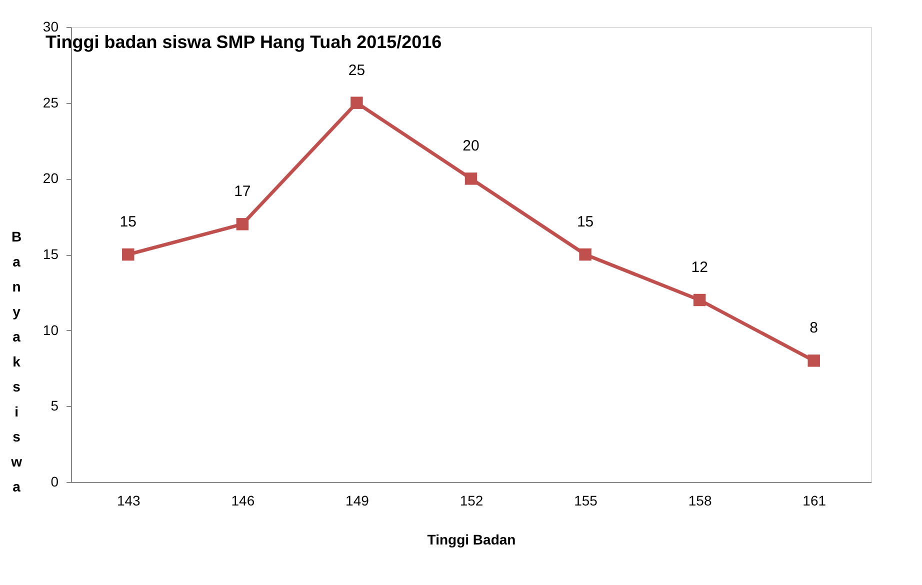 This screenshot has width=922, height=585. Describe the element at coordinates (358, 500) in the screenshot. I see `x-tick-label: 149` at that location.